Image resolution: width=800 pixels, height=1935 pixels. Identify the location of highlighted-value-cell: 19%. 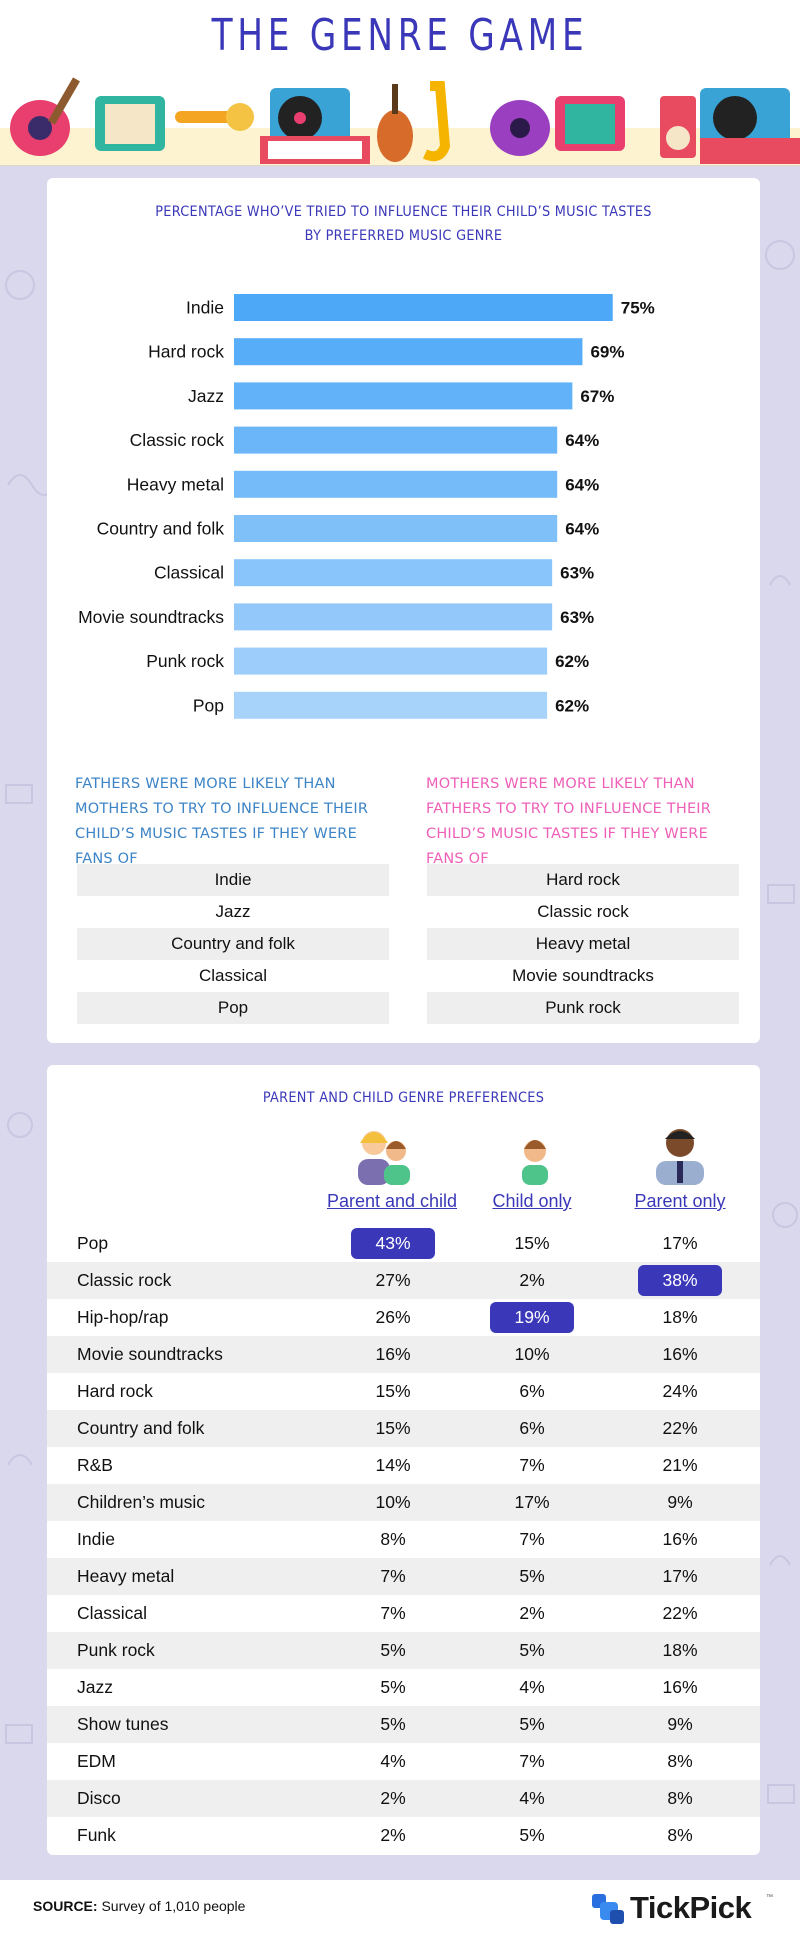
(532, 1317).